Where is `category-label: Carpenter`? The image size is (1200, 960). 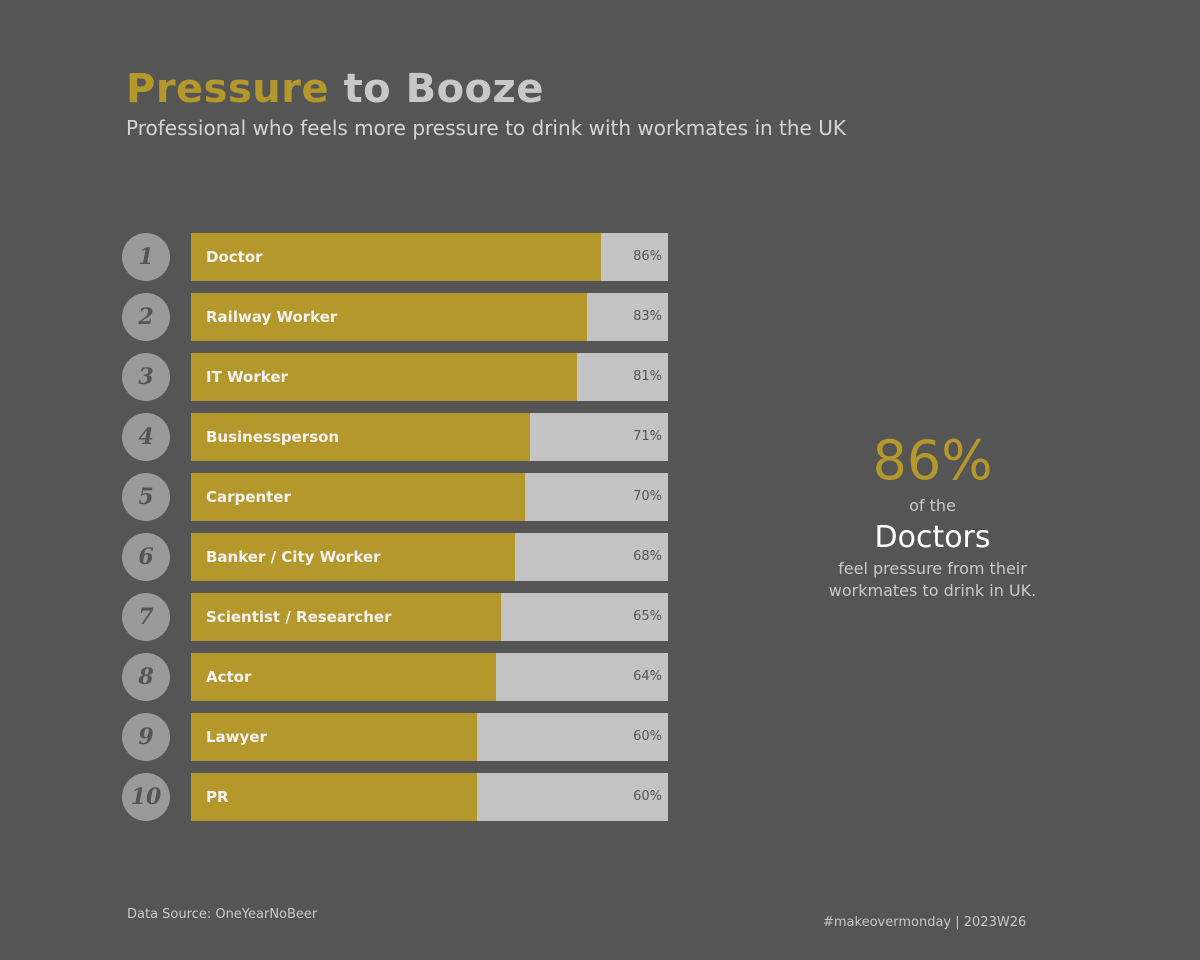
category-label: Carpenter is located at coordinates (248, 497).